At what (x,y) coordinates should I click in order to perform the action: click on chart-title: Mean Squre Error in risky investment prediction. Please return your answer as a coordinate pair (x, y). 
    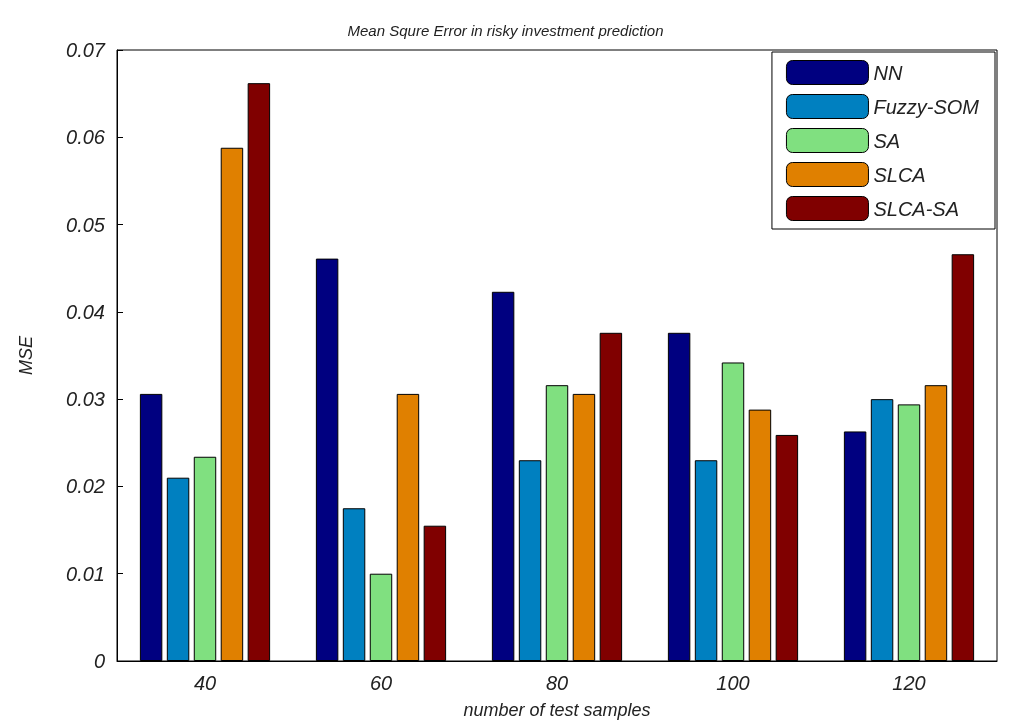
    Looking at the image, I should click on (505, 30).